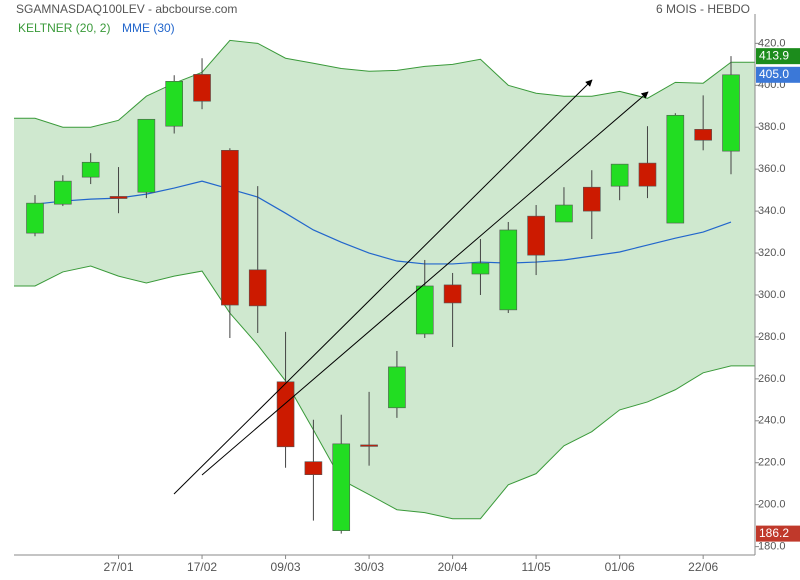  Describe the element at coordinates (772, 43) in the screenshot. I see `y-tick-label: 420.0` at that location.